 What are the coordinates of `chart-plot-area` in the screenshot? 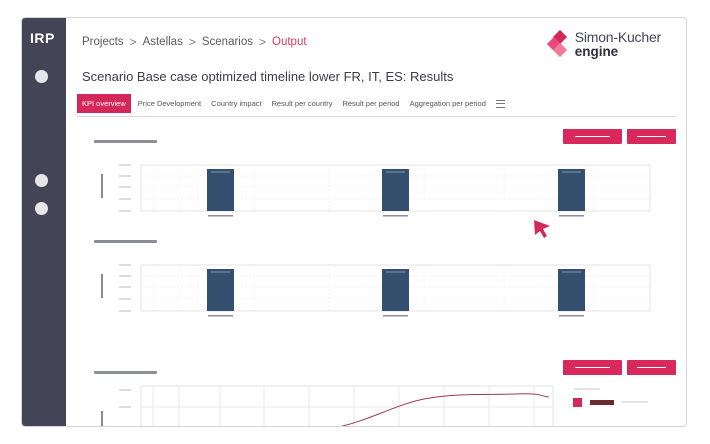 It's located at (347, 405).